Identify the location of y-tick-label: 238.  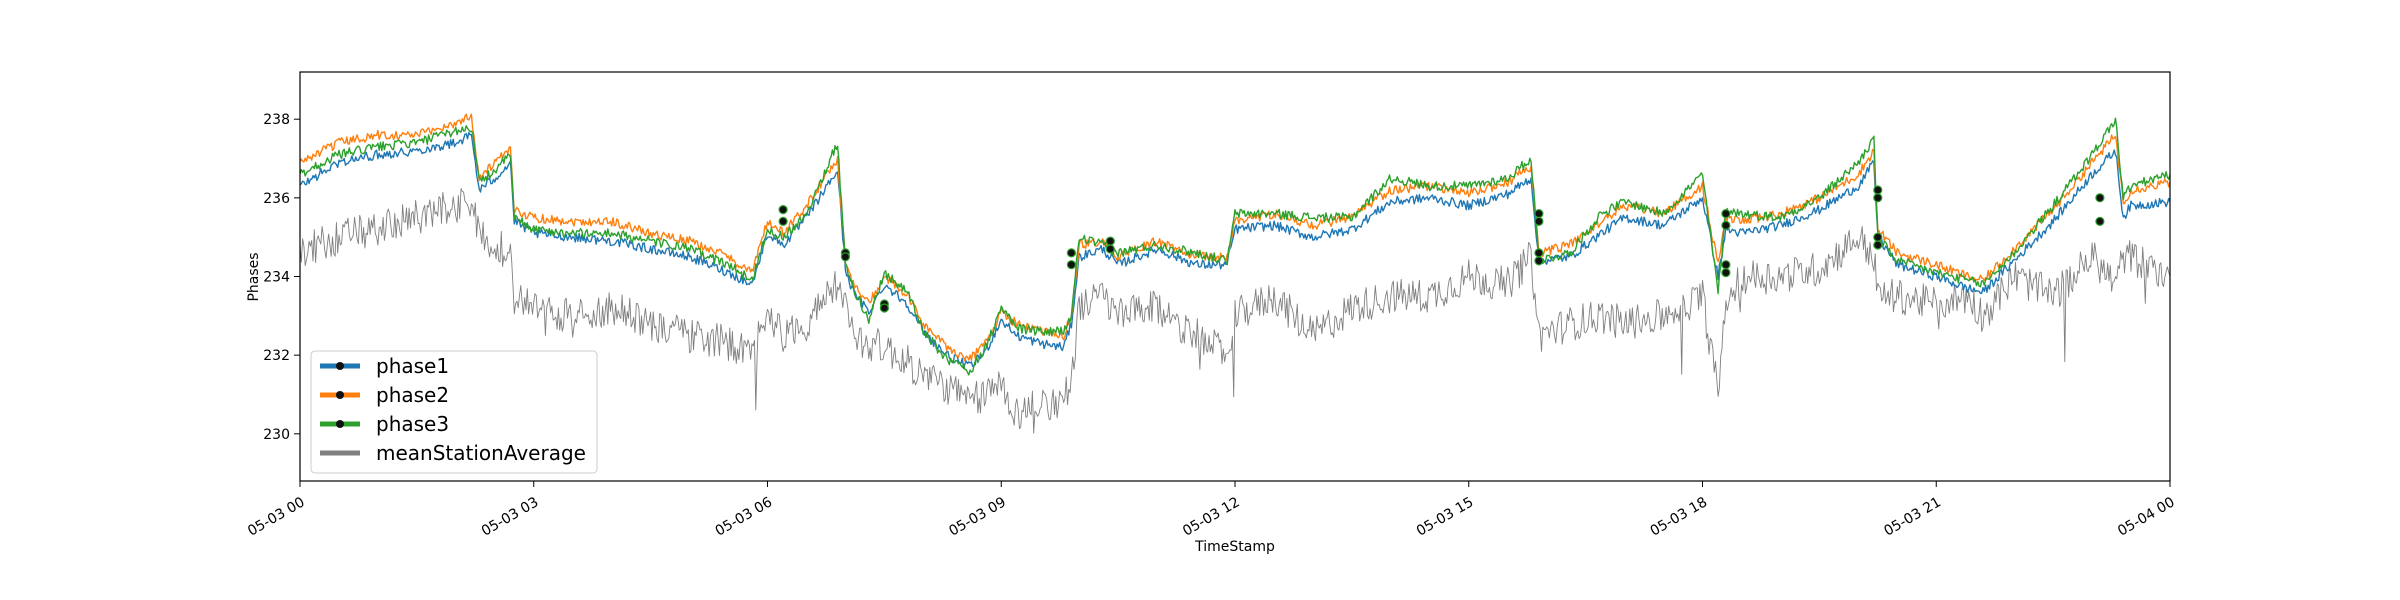
(276, 120).